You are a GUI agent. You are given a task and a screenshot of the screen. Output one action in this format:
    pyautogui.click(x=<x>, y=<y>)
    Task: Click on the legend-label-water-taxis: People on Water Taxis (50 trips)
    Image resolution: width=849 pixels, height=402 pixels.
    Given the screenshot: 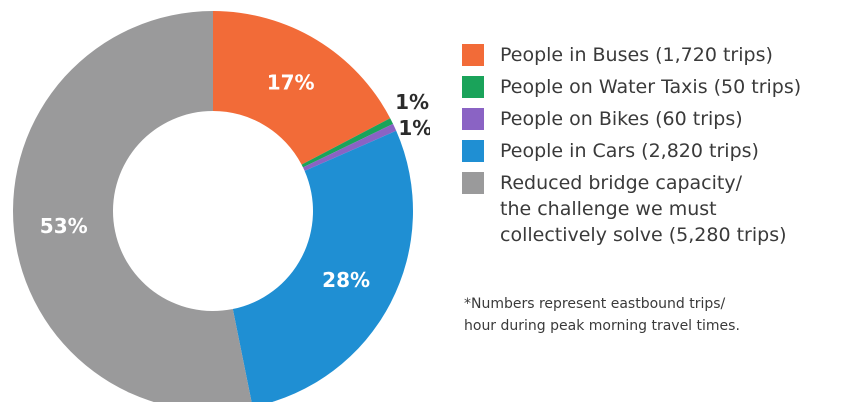 What is the action you would take?
    pyautogui.click(x=651, y=87)
    